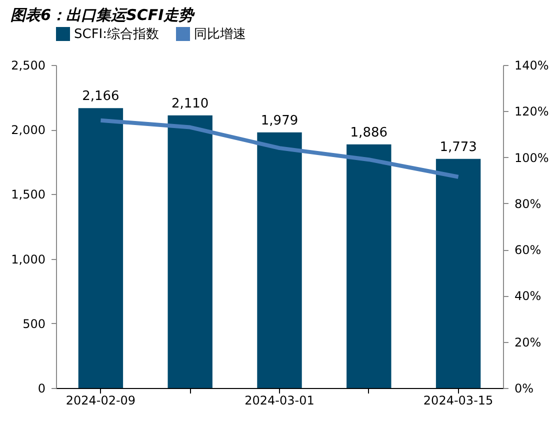 The image size is (559, 436). What do you see at coordinates (528, 296) in the screenshot?
I see `y2-tick-label: 40%` at bounding box center [528, 296].